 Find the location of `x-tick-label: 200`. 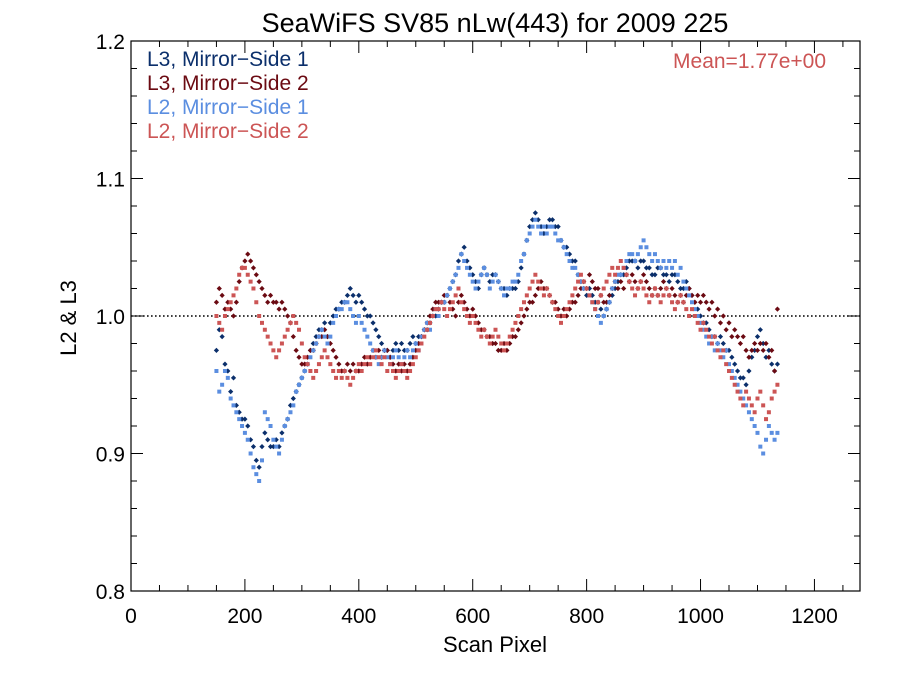

x-tick-label: 200 is located at coordinates (244, 616).